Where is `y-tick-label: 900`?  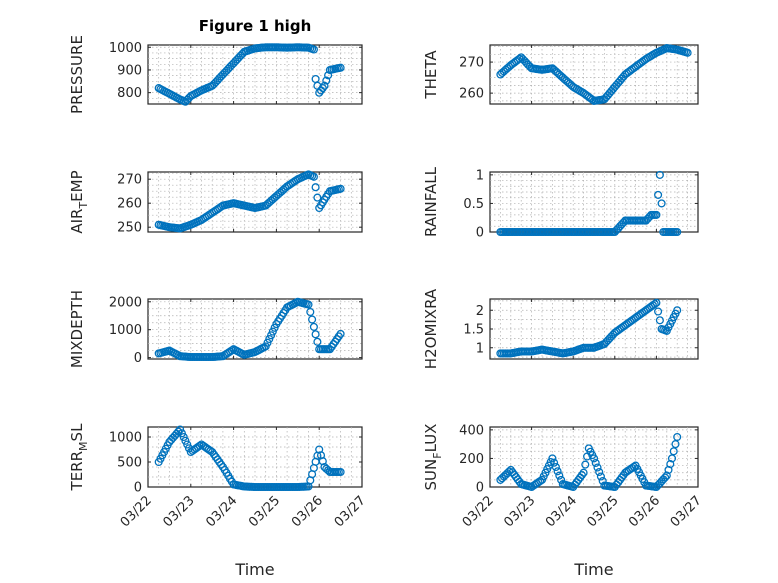 y-tick-label: 900 is located at coordinates (129, 70).